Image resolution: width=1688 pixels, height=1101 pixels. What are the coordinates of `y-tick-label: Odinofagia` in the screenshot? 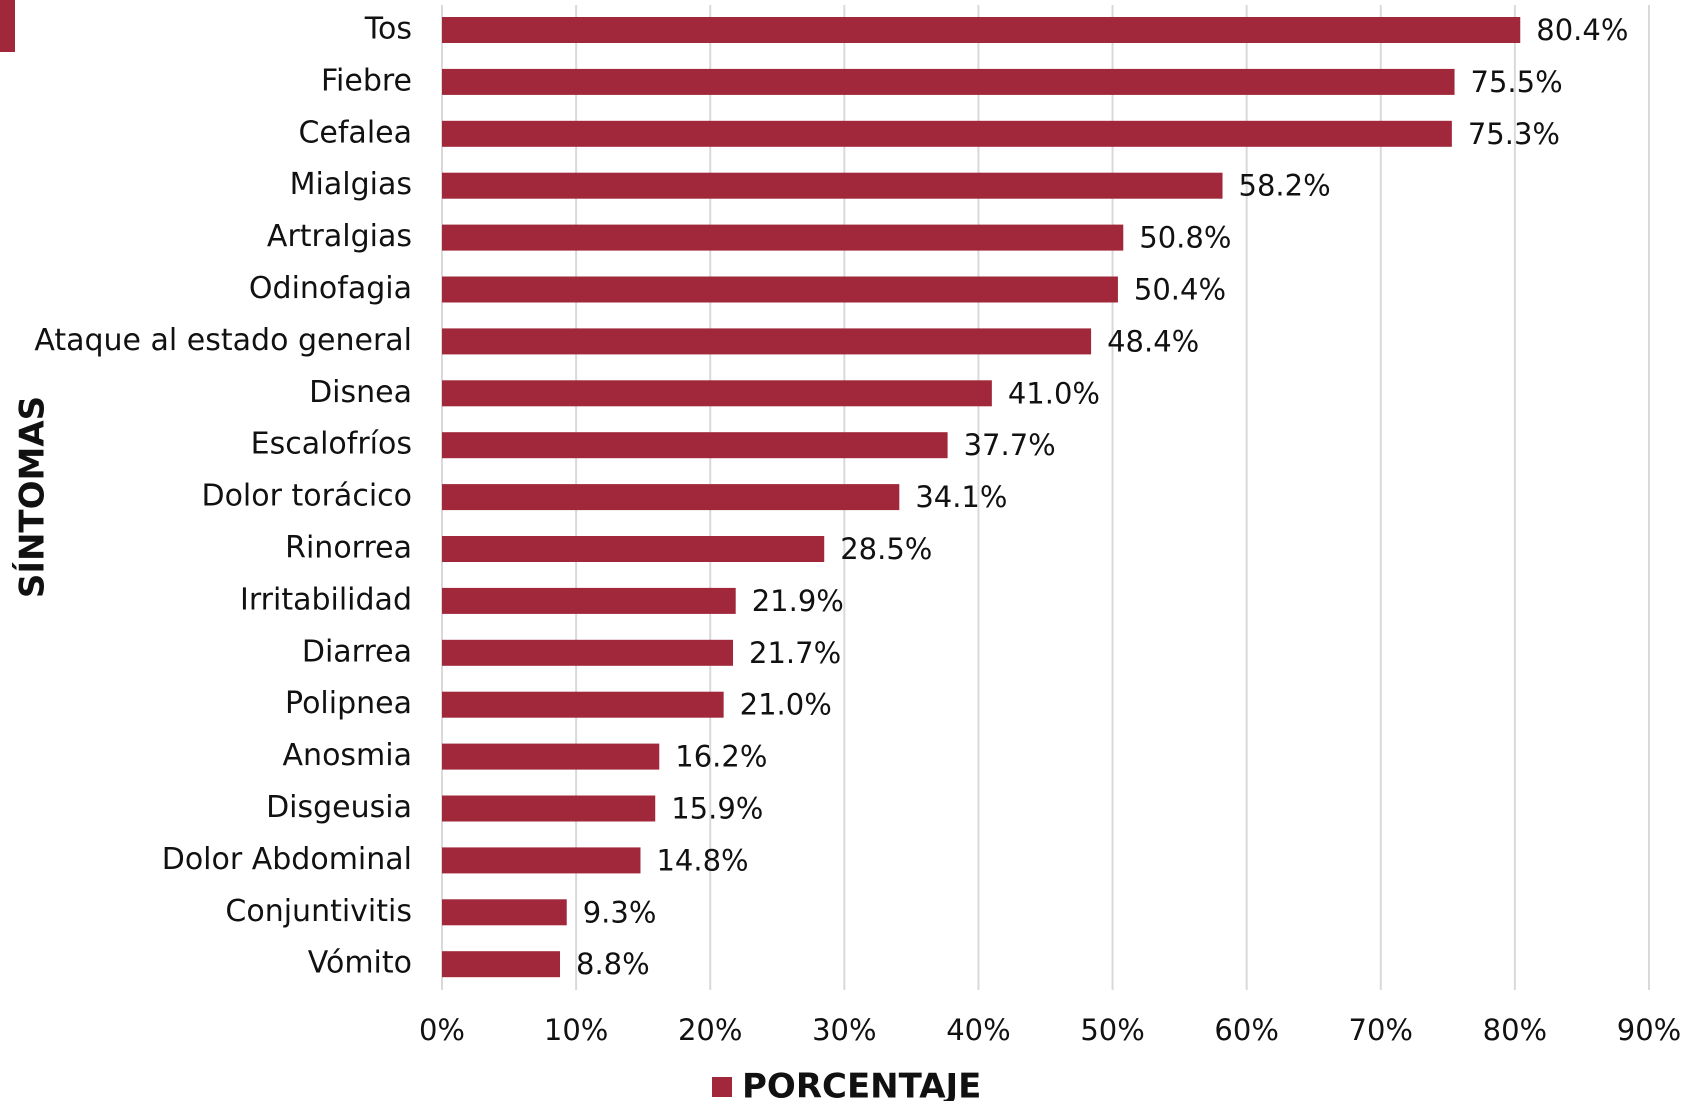 It's located at (330, 288).